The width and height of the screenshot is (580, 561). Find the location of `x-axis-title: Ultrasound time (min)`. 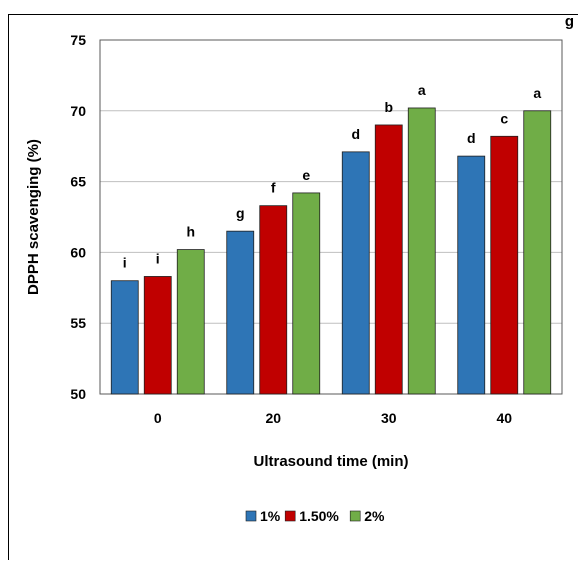

x-axis-title: Ultrasound time (min) is located at coordinates (330, 461).